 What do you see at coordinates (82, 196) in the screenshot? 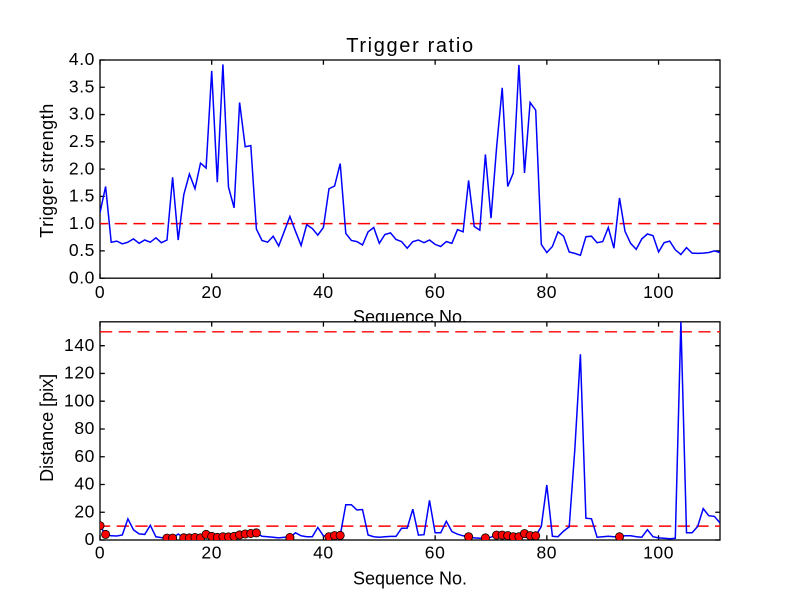
I see `svg-text: 1.5` at bounding box center [82, 196].